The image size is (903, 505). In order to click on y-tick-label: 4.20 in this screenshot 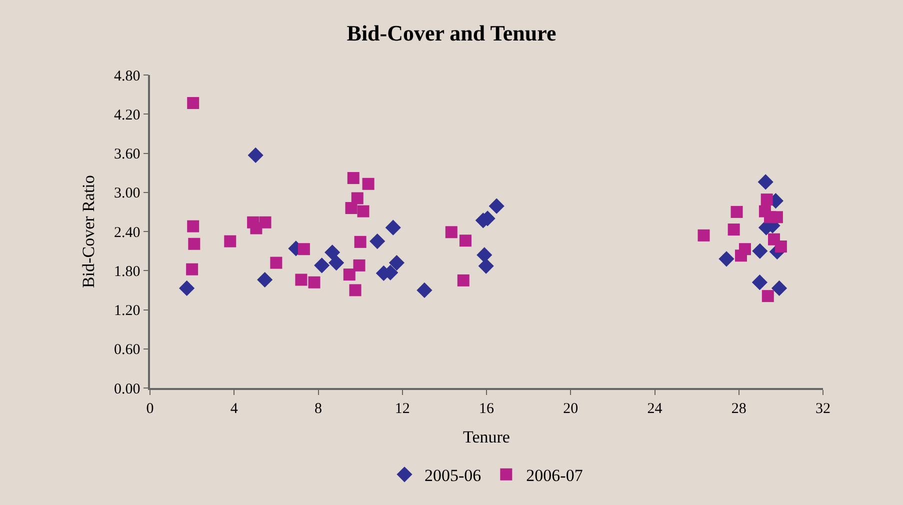, I will do `click(127, 115)`.